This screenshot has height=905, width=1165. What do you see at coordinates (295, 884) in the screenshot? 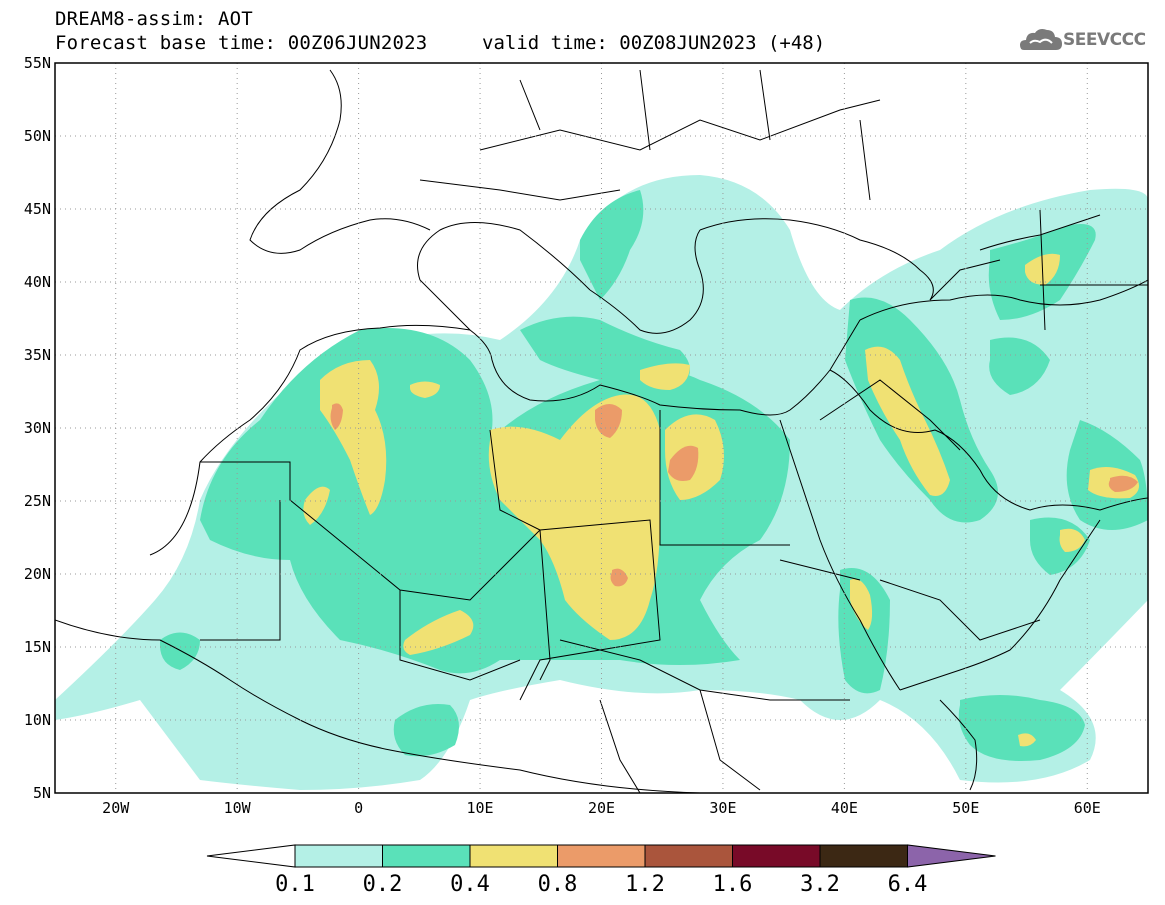
I see `colorbar-label: 0.1` at bounding box center [295, 884].